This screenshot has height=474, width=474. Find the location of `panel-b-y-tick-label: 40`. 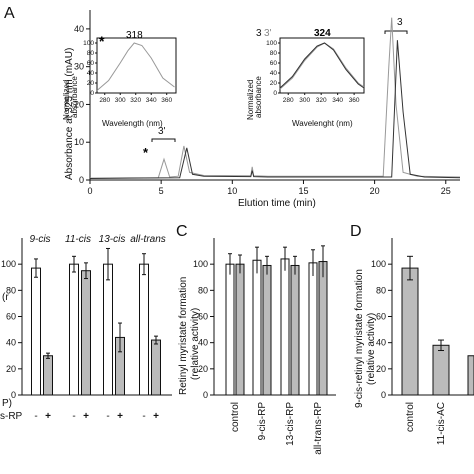

panel-b-y-tick-label: 40 is located at coordinates (11, 343).